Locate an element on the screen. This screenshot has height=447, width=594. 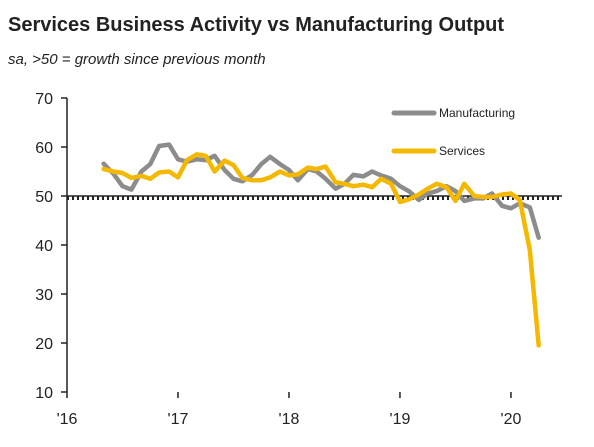
chart-legend: Manufacturing Services is located at coordinates (453, 132).